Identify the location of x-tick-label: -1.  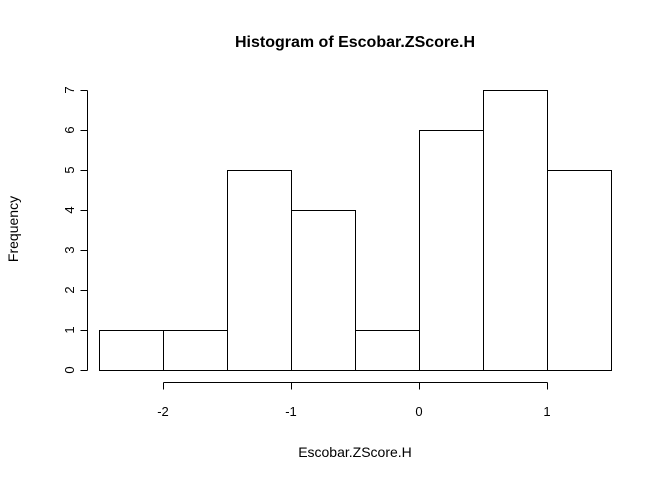
(291, 411).